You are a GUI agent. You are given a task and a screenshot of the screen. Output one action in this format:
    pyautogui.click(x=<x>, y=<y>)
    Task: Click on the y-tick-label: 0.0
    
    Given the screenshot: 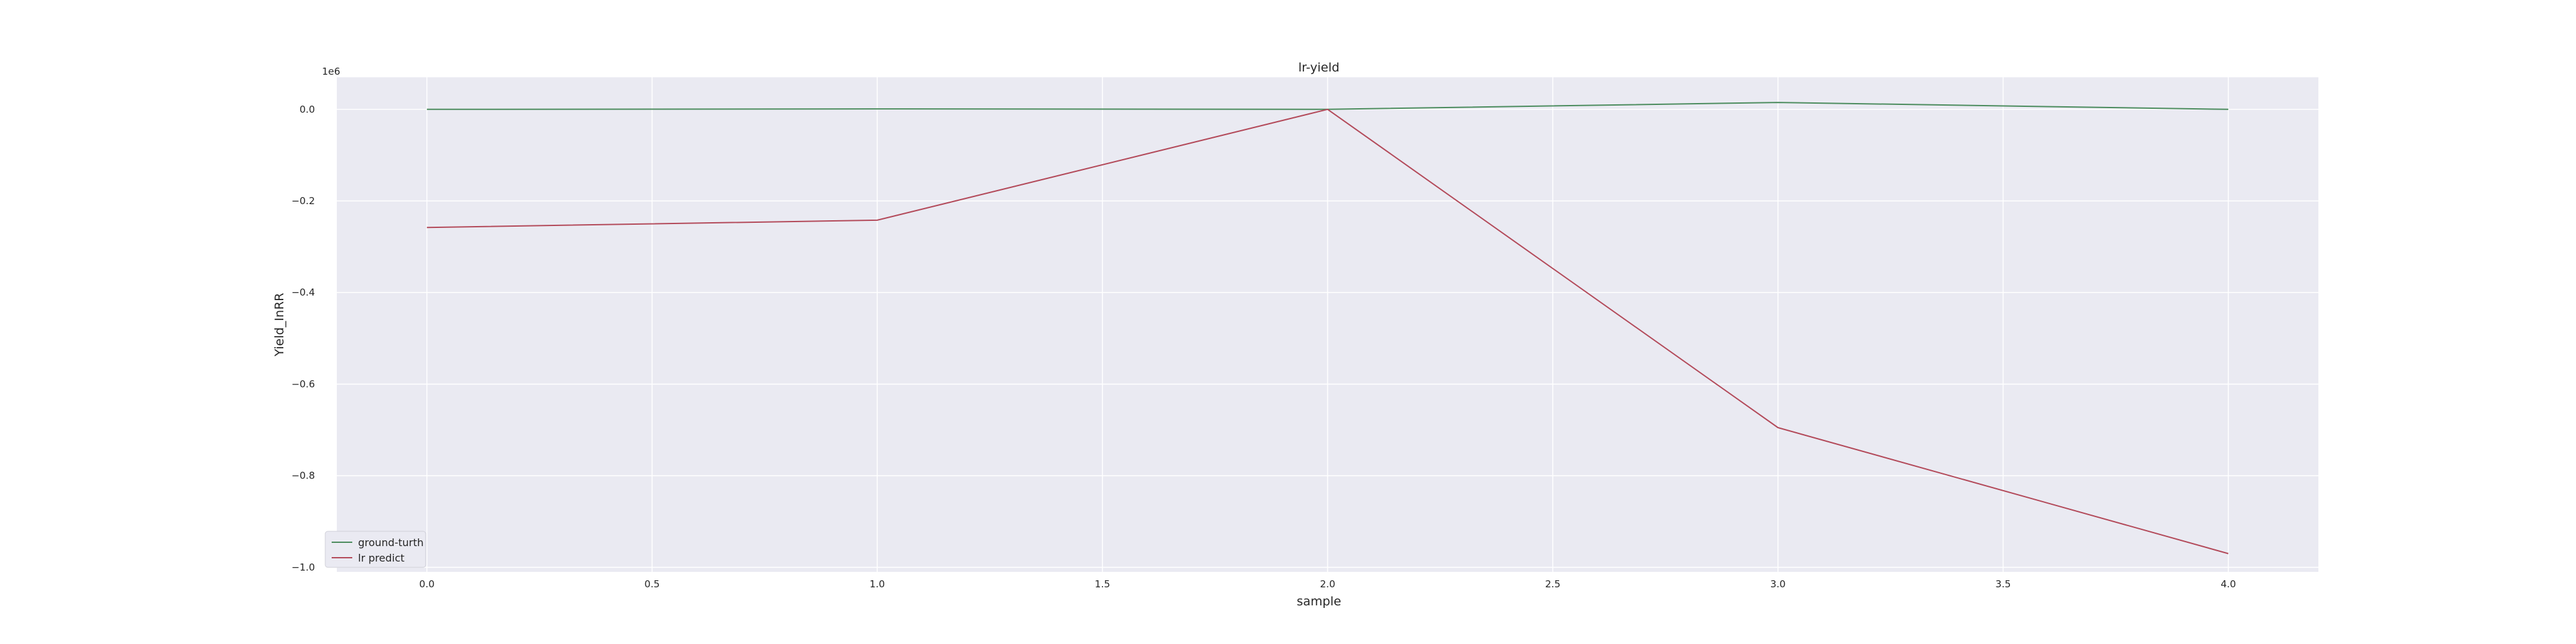 What is the action you would take?
    pyautogui.click(x=307, y=109)
    